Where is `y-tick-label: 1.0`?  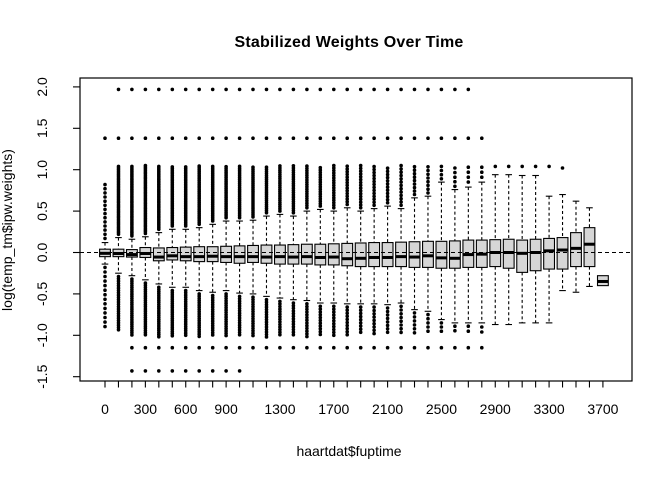
y-tick-label: 1.0 is located at coordinates (42, 170).